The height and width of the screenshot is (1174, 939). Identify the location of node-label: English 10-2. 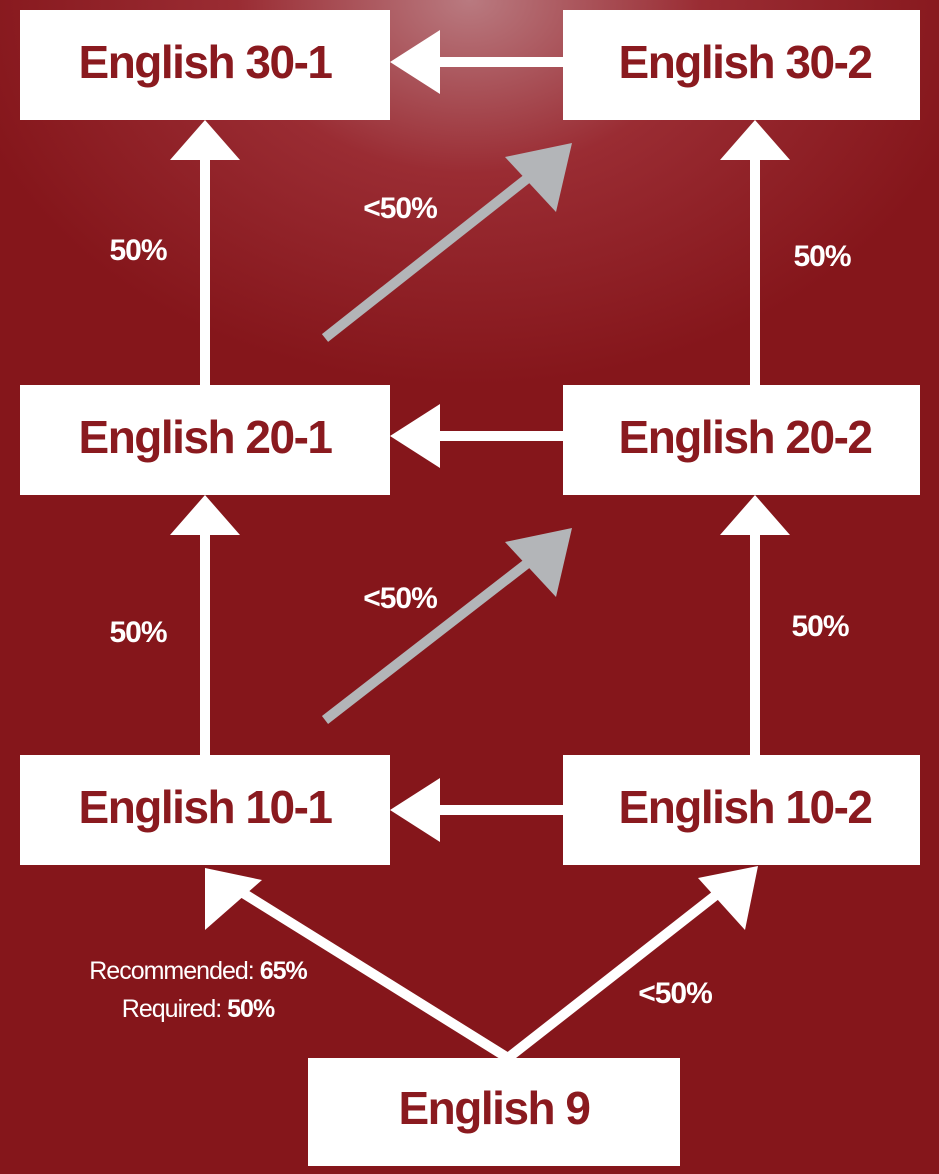
(745, 807).